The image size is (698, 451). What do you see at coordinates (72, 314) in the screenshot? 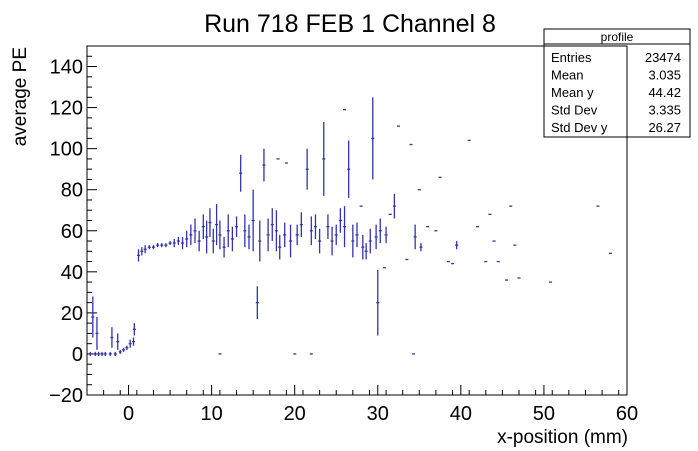
I see `y-tick-label: 20` at bounding box center [72, 314].